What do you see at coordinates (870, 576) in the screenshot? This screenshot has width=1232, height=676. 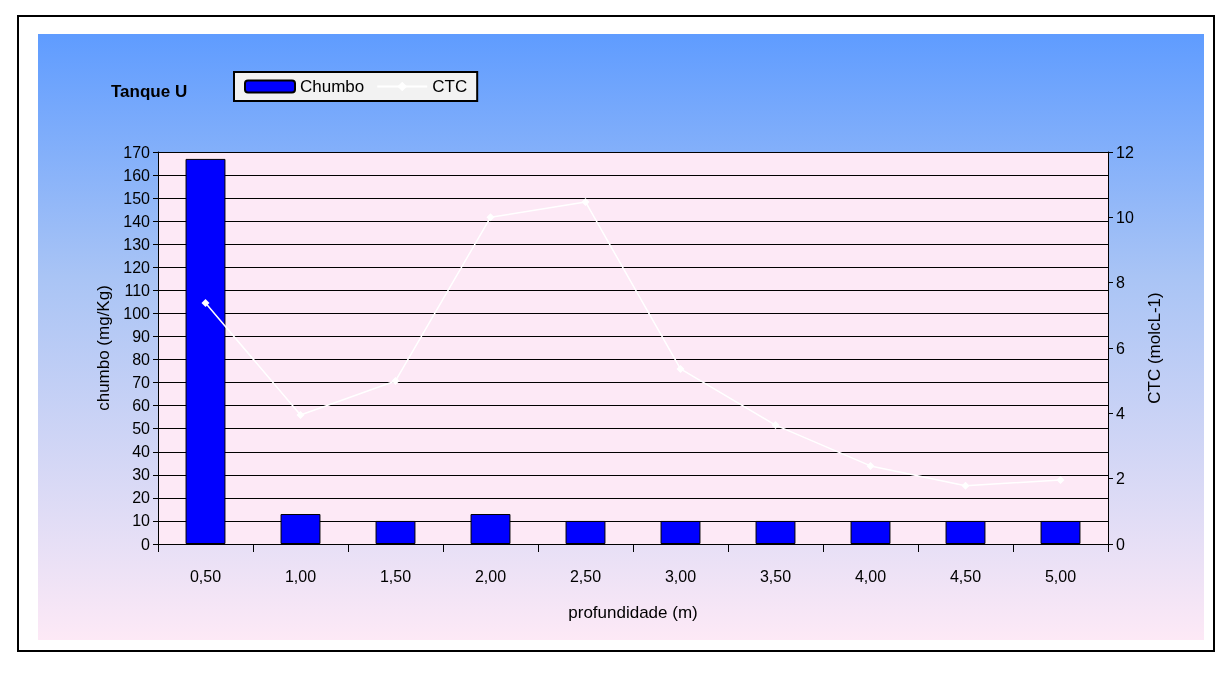 I see `x-tick-label: 4,00` at bounding box center [870, 576].